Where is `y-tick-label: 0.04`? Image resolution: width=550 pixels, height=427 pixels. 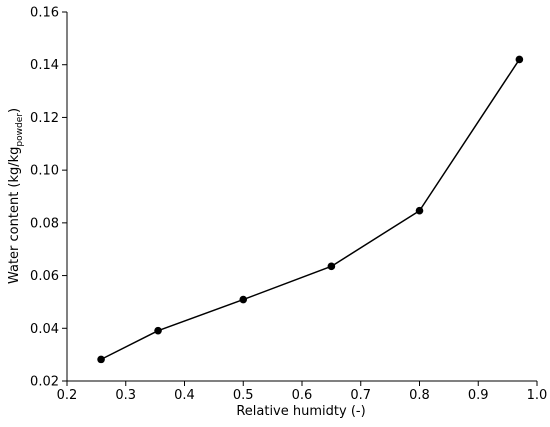 y-tick-label: 0.04 is located at coordinates (44, 329).